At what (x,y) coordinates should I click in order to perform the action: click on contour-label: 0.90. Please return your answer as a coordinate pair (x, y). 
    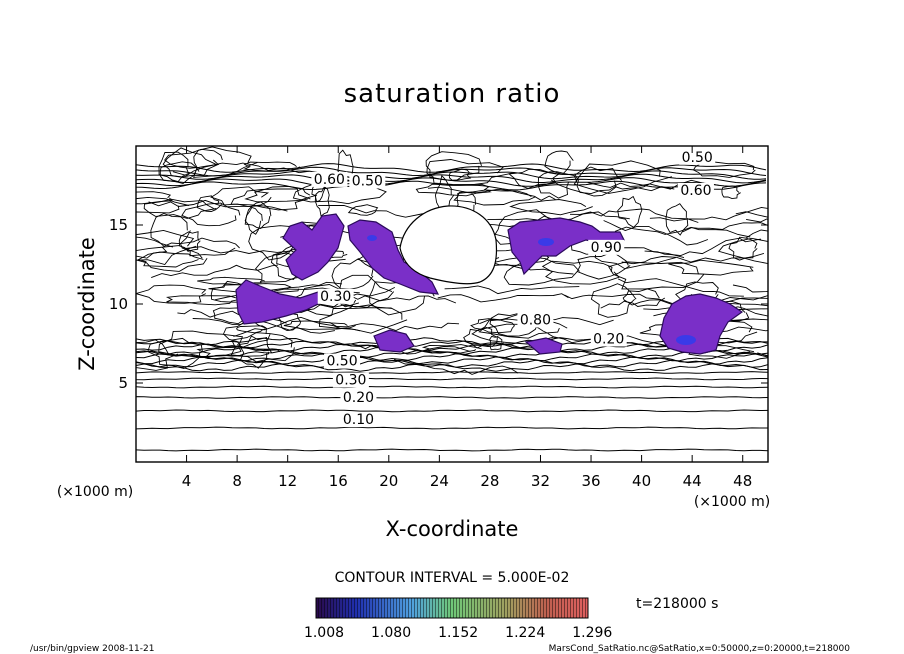
    Looking at the image, I should click on (606, 248).